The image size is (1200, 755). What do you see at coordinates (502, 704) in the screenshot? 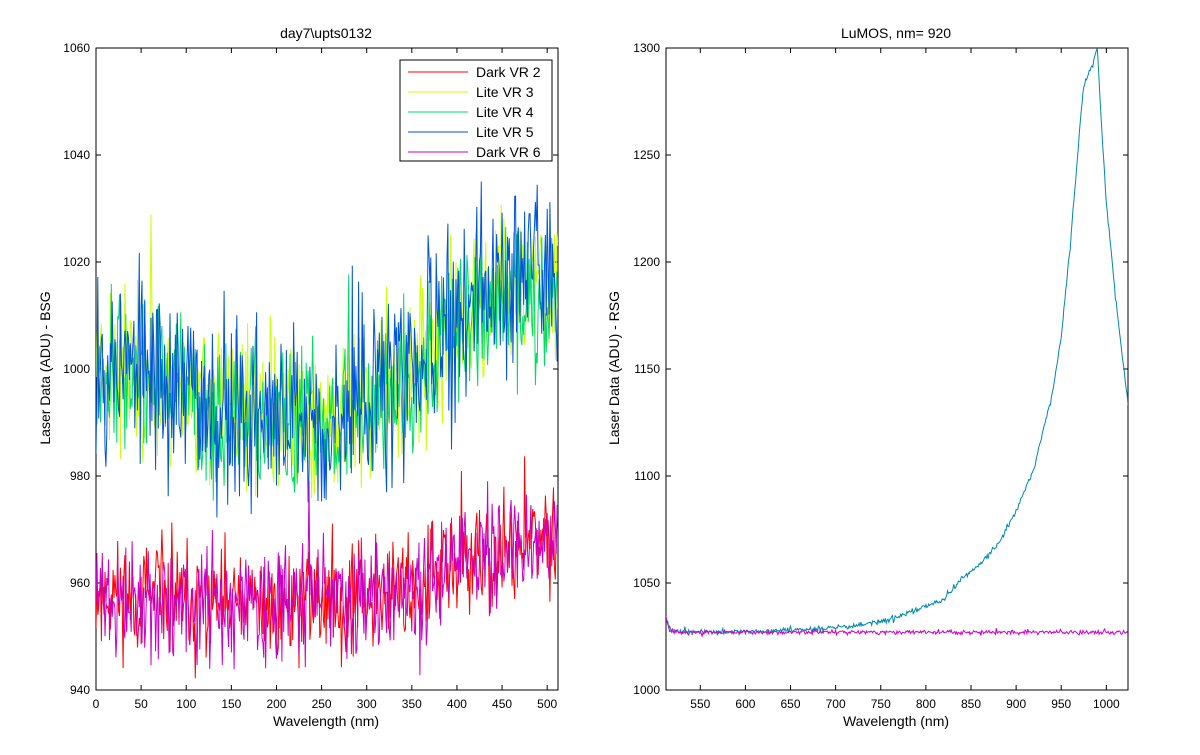
I see `left-x-tick-label: 450` at bounding box center [502, 704].